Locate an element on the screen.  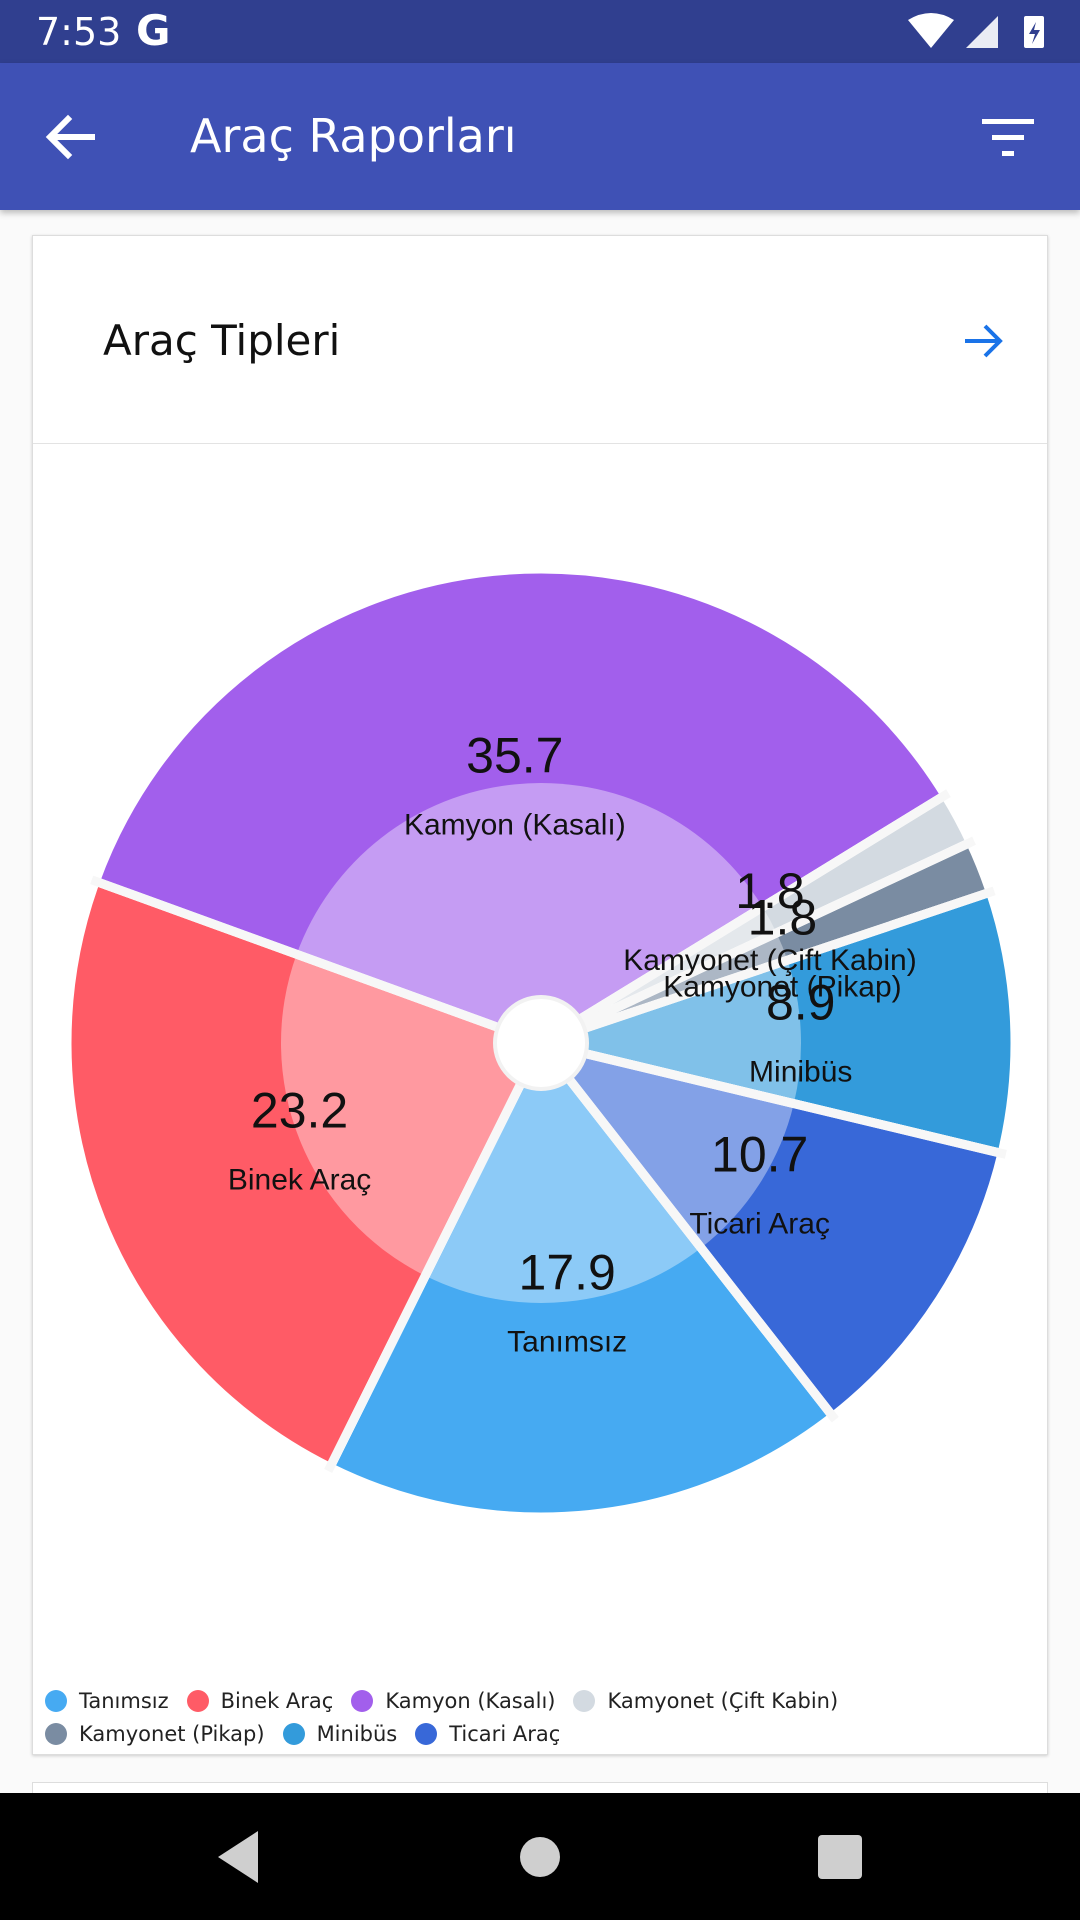
status-bar: 7:53 G is located at coordinates (540, 31).